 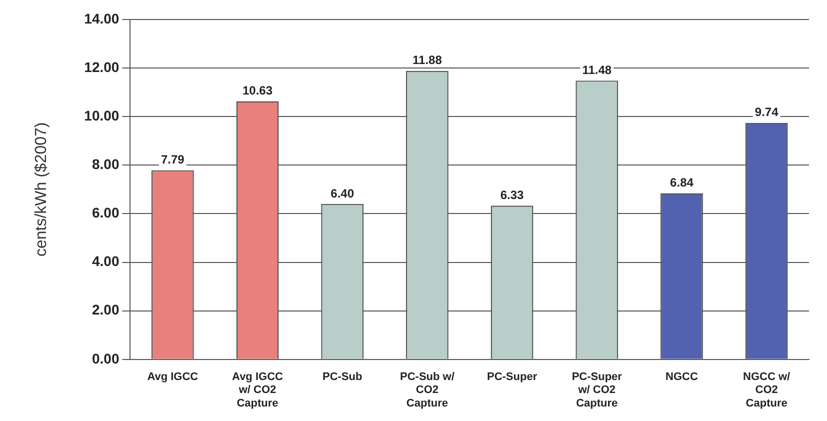 What do you see at coordinates (172, 377) in the screenshot?
I see `x-tick-label: Avg IGCC` at bounding box center [172, 377].